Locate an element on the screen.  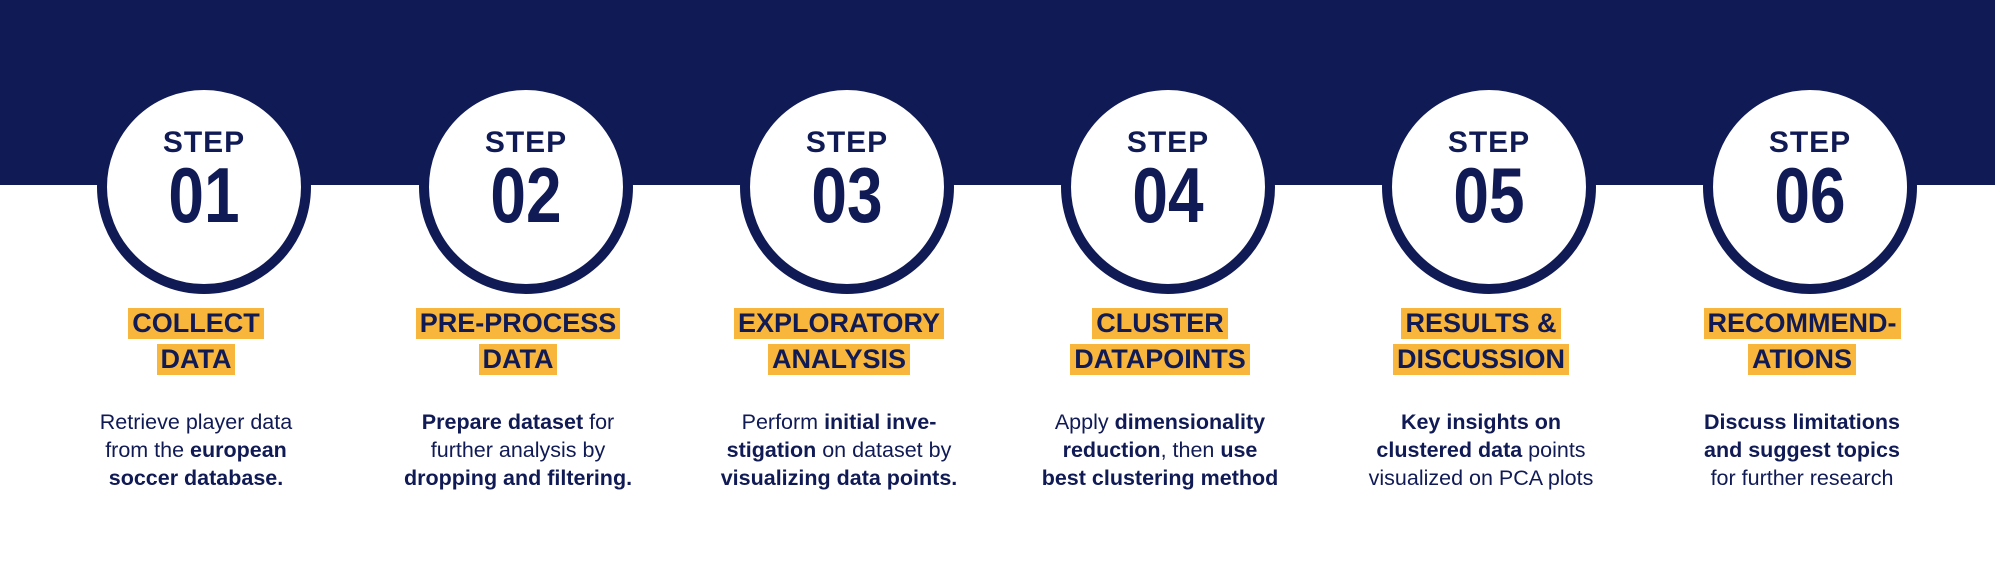
step-title-line: DATAPOINTS is located at coordinates (1160, 359).